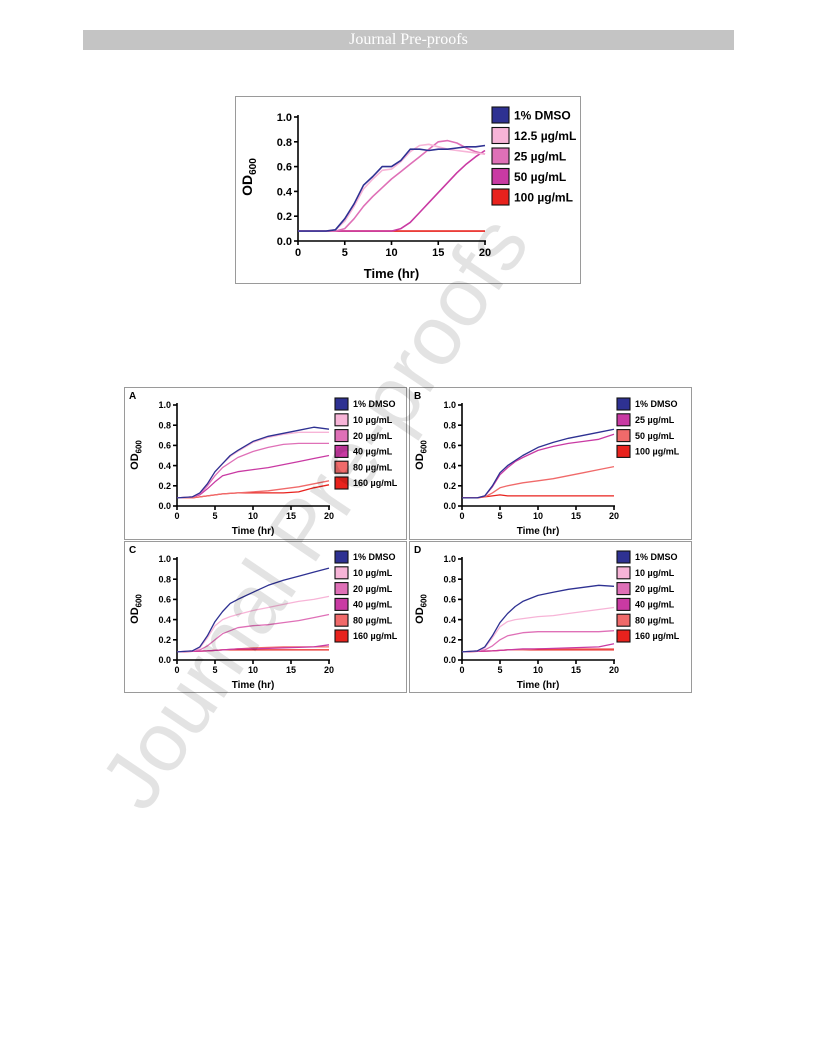  Describe the element at coordinates (132, 396) in the screenshot. I see `panel-letter: A` at that location.